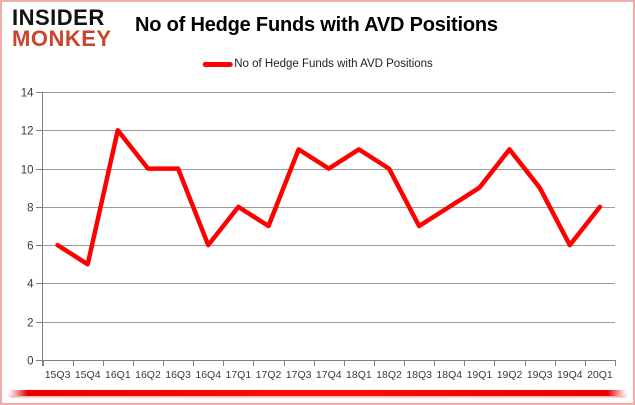  What do you see at coordinates (510, 375) in the screenshot?
I see `svg-text: 19Q2` at bounding box center [510, 375].